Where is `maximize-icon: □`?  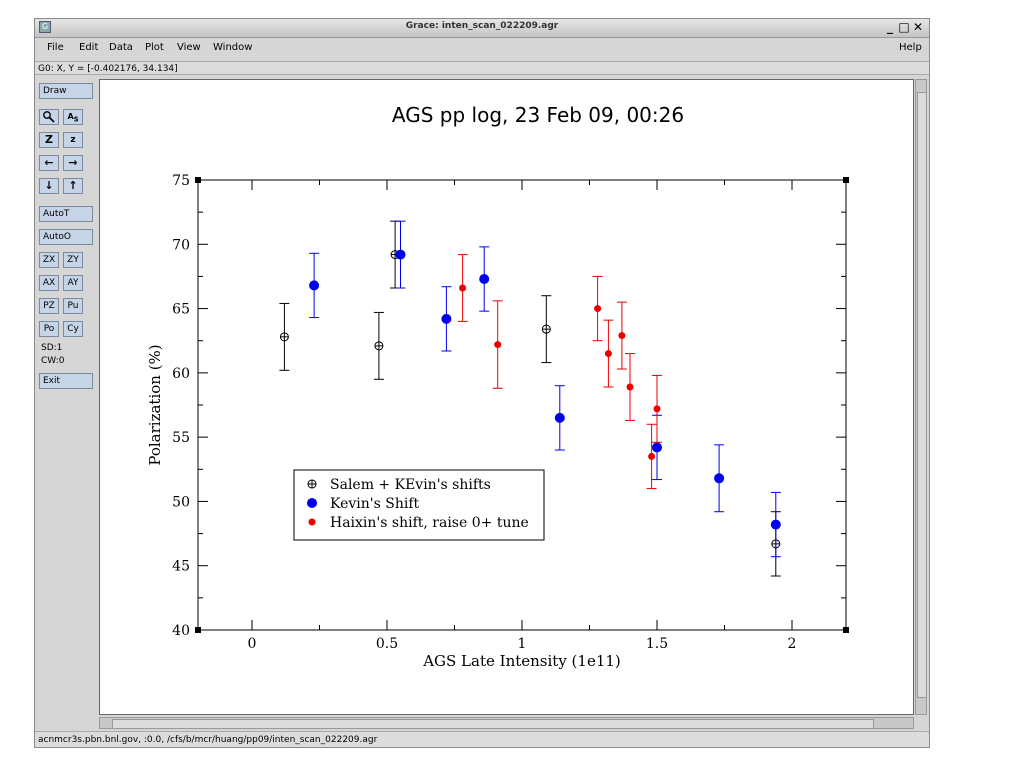 maximize-icon: □ is located at coordinates (904, 27).